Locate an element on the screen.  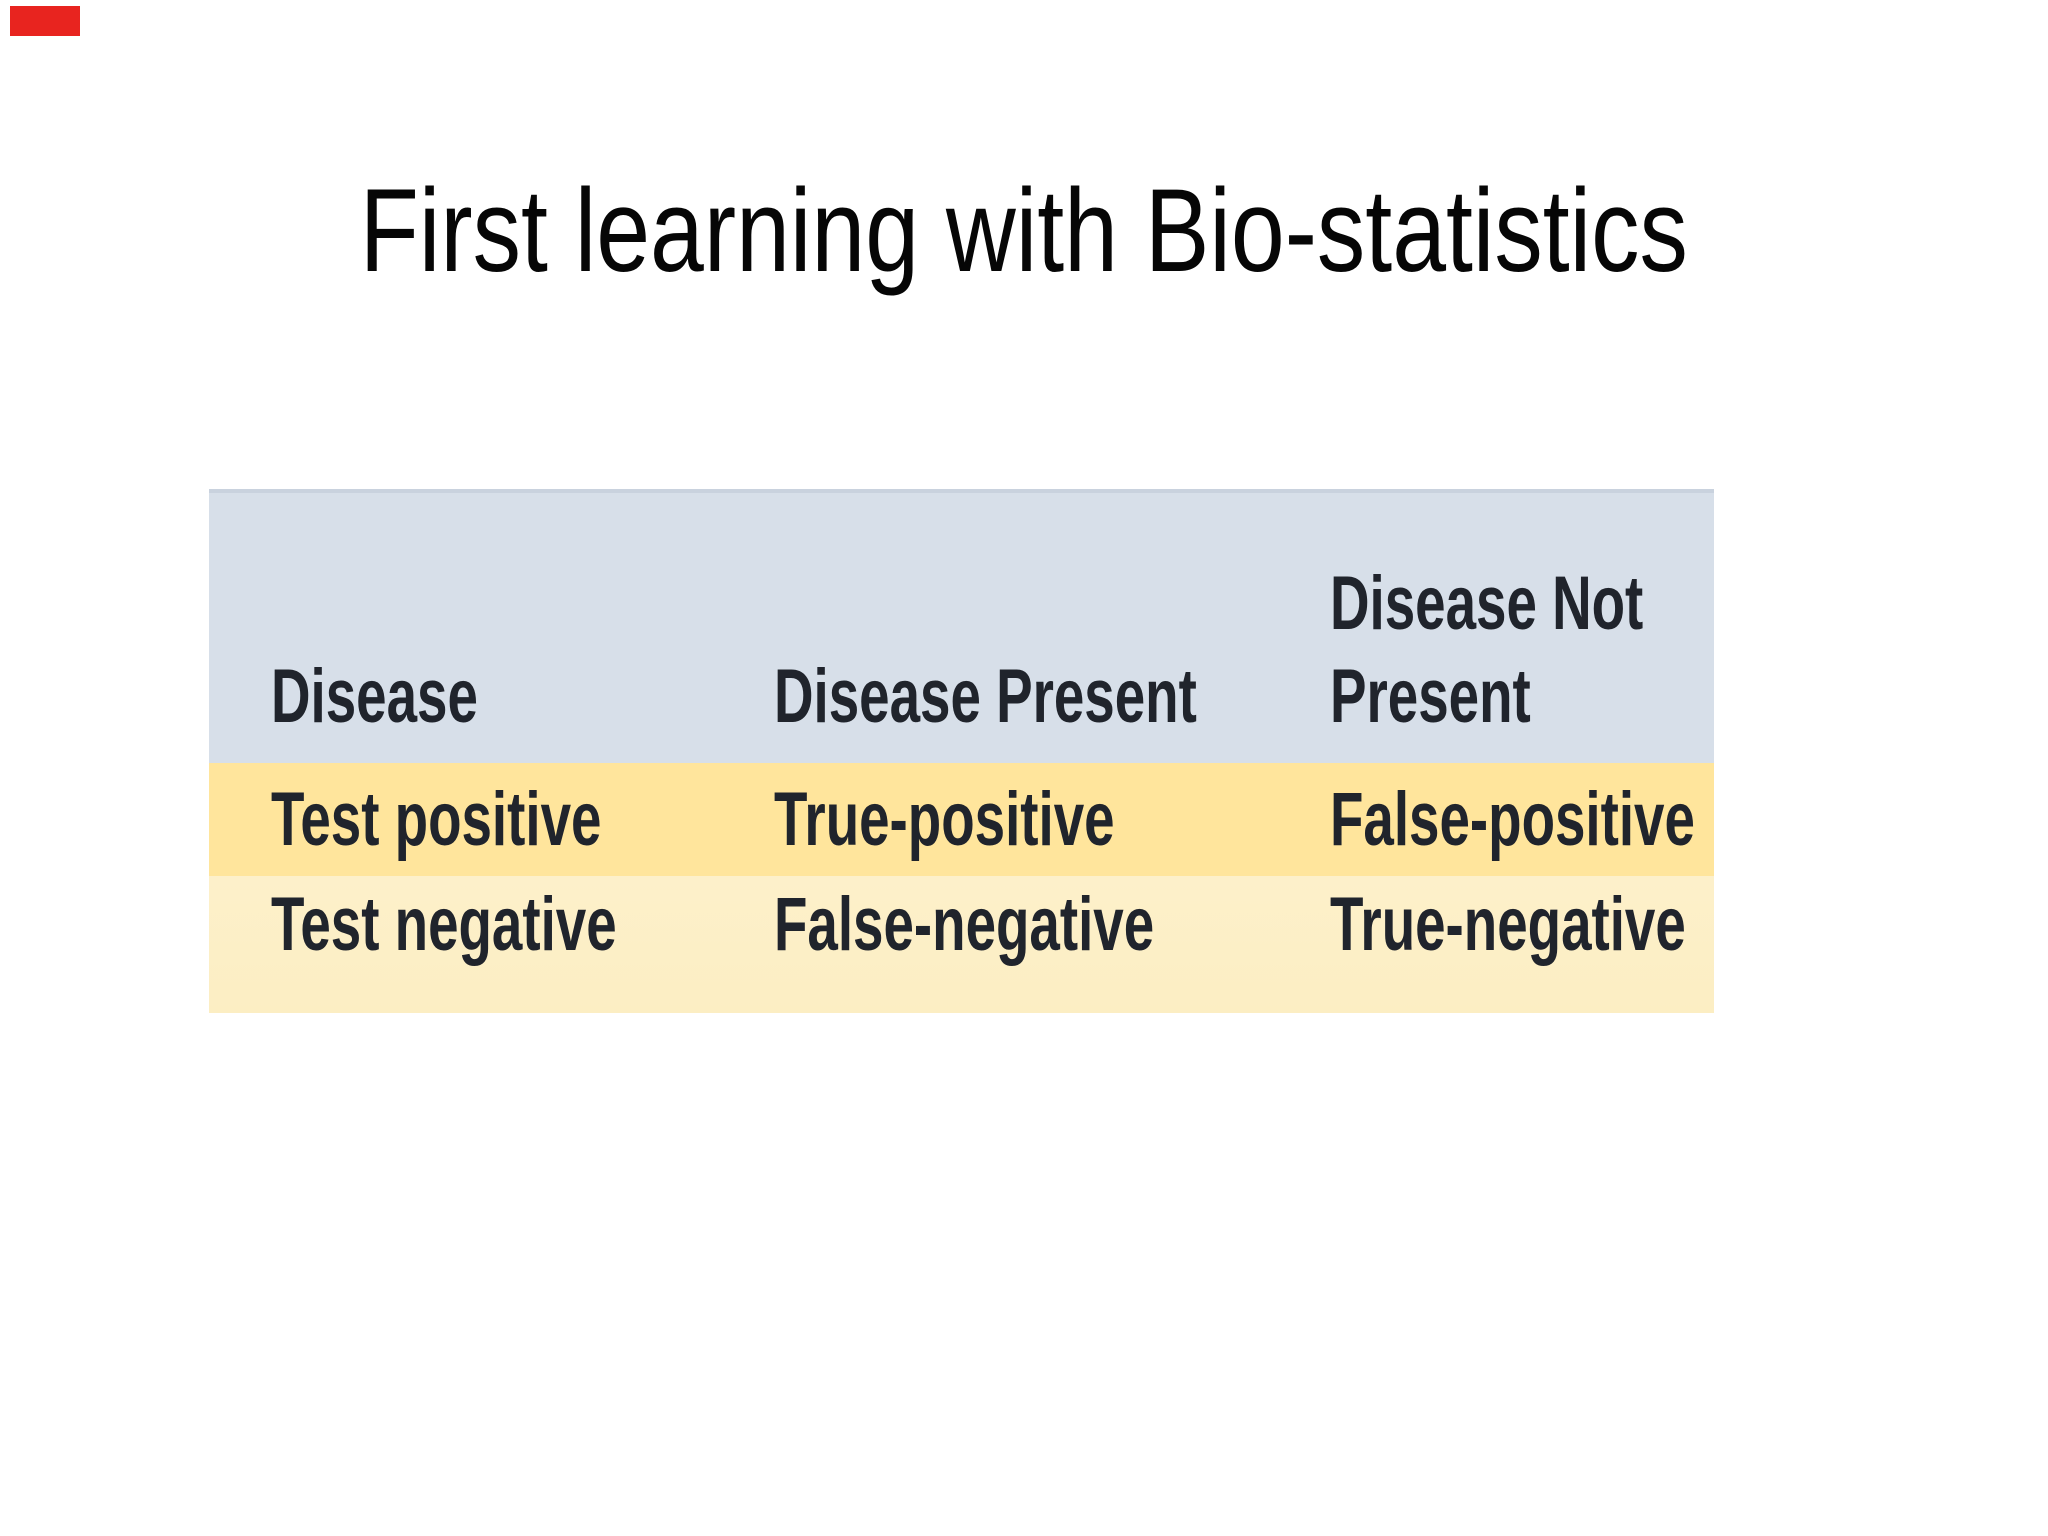
header-cell-disease-present: Disease Present is located at coordinates (985, 696).